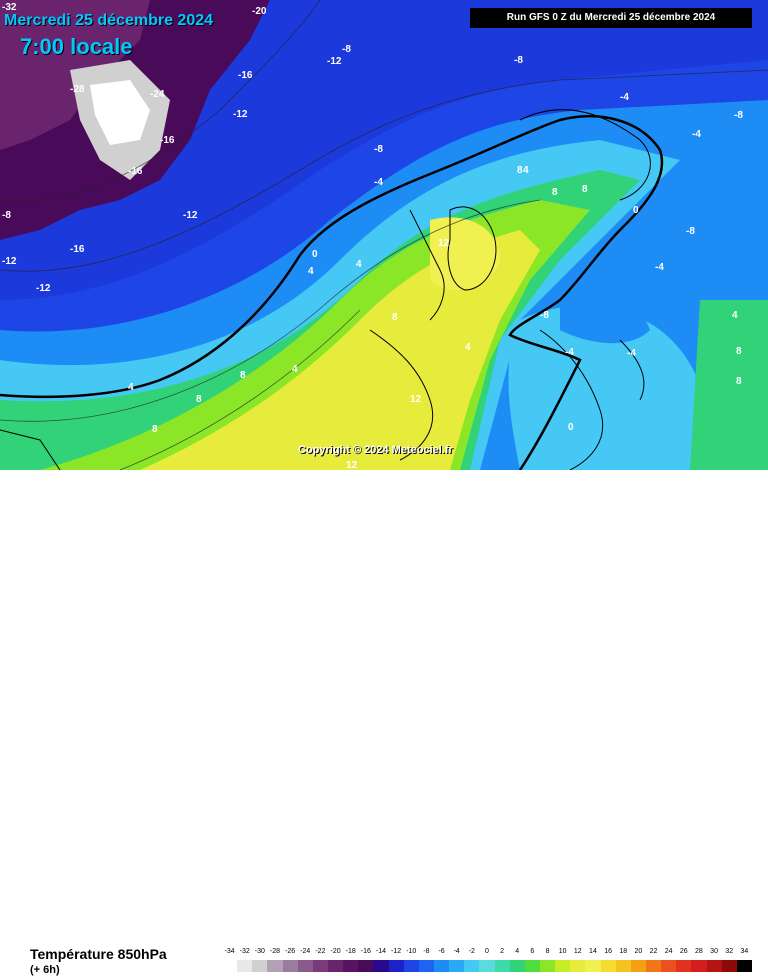 This screenshot has width=768, height=976. What do you see at coordinates (456, 951) in the screenshot?
I see `scale-label: -4` at bounding box center [456, 951].